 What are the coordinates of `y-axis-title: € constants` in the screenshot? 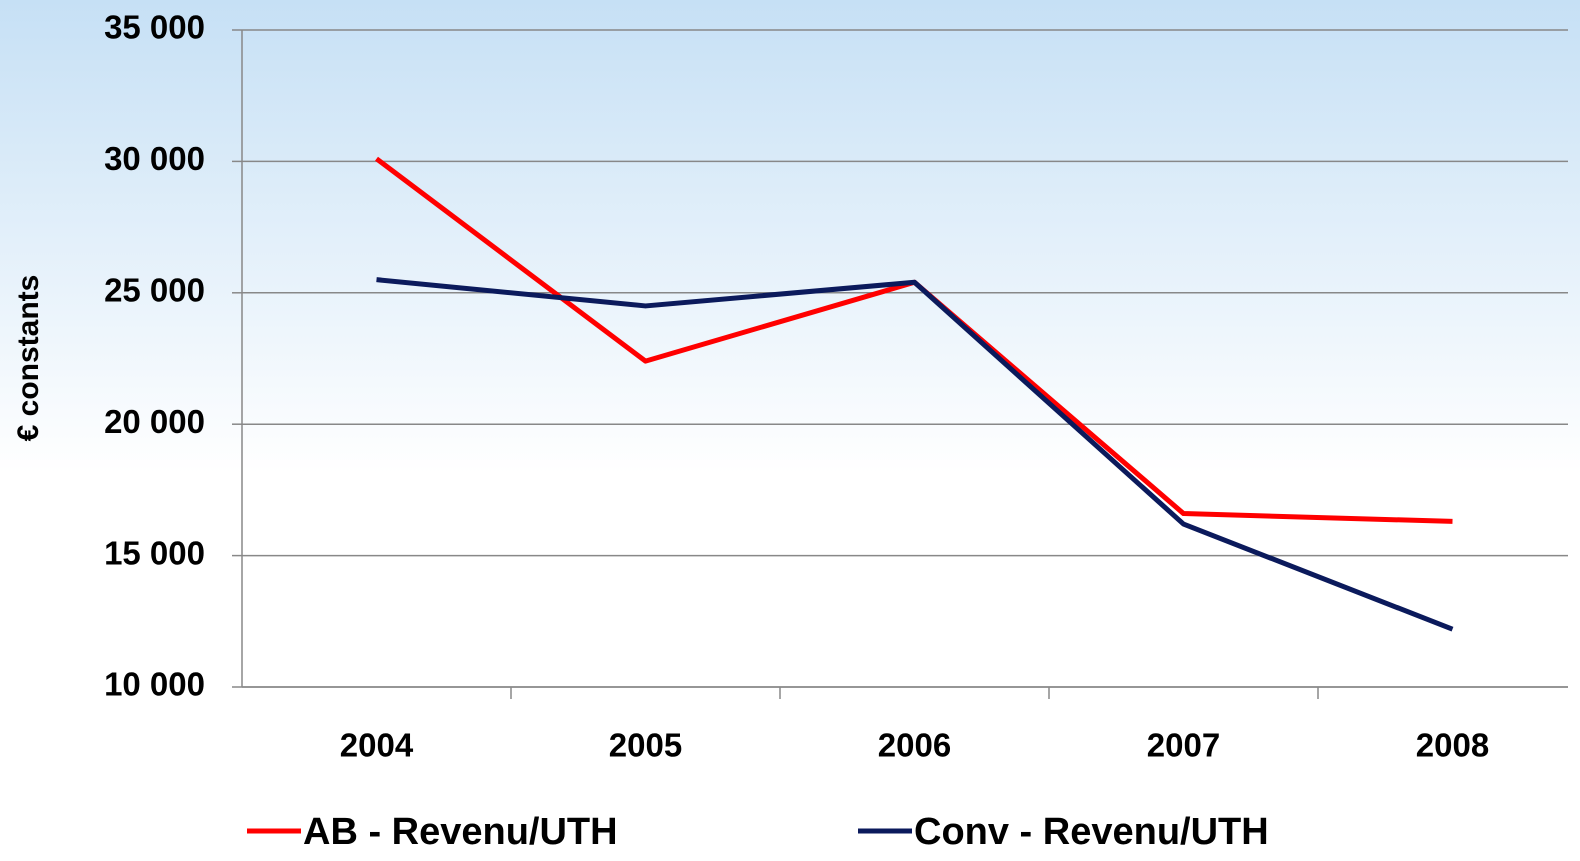 It's located at (28, 358).